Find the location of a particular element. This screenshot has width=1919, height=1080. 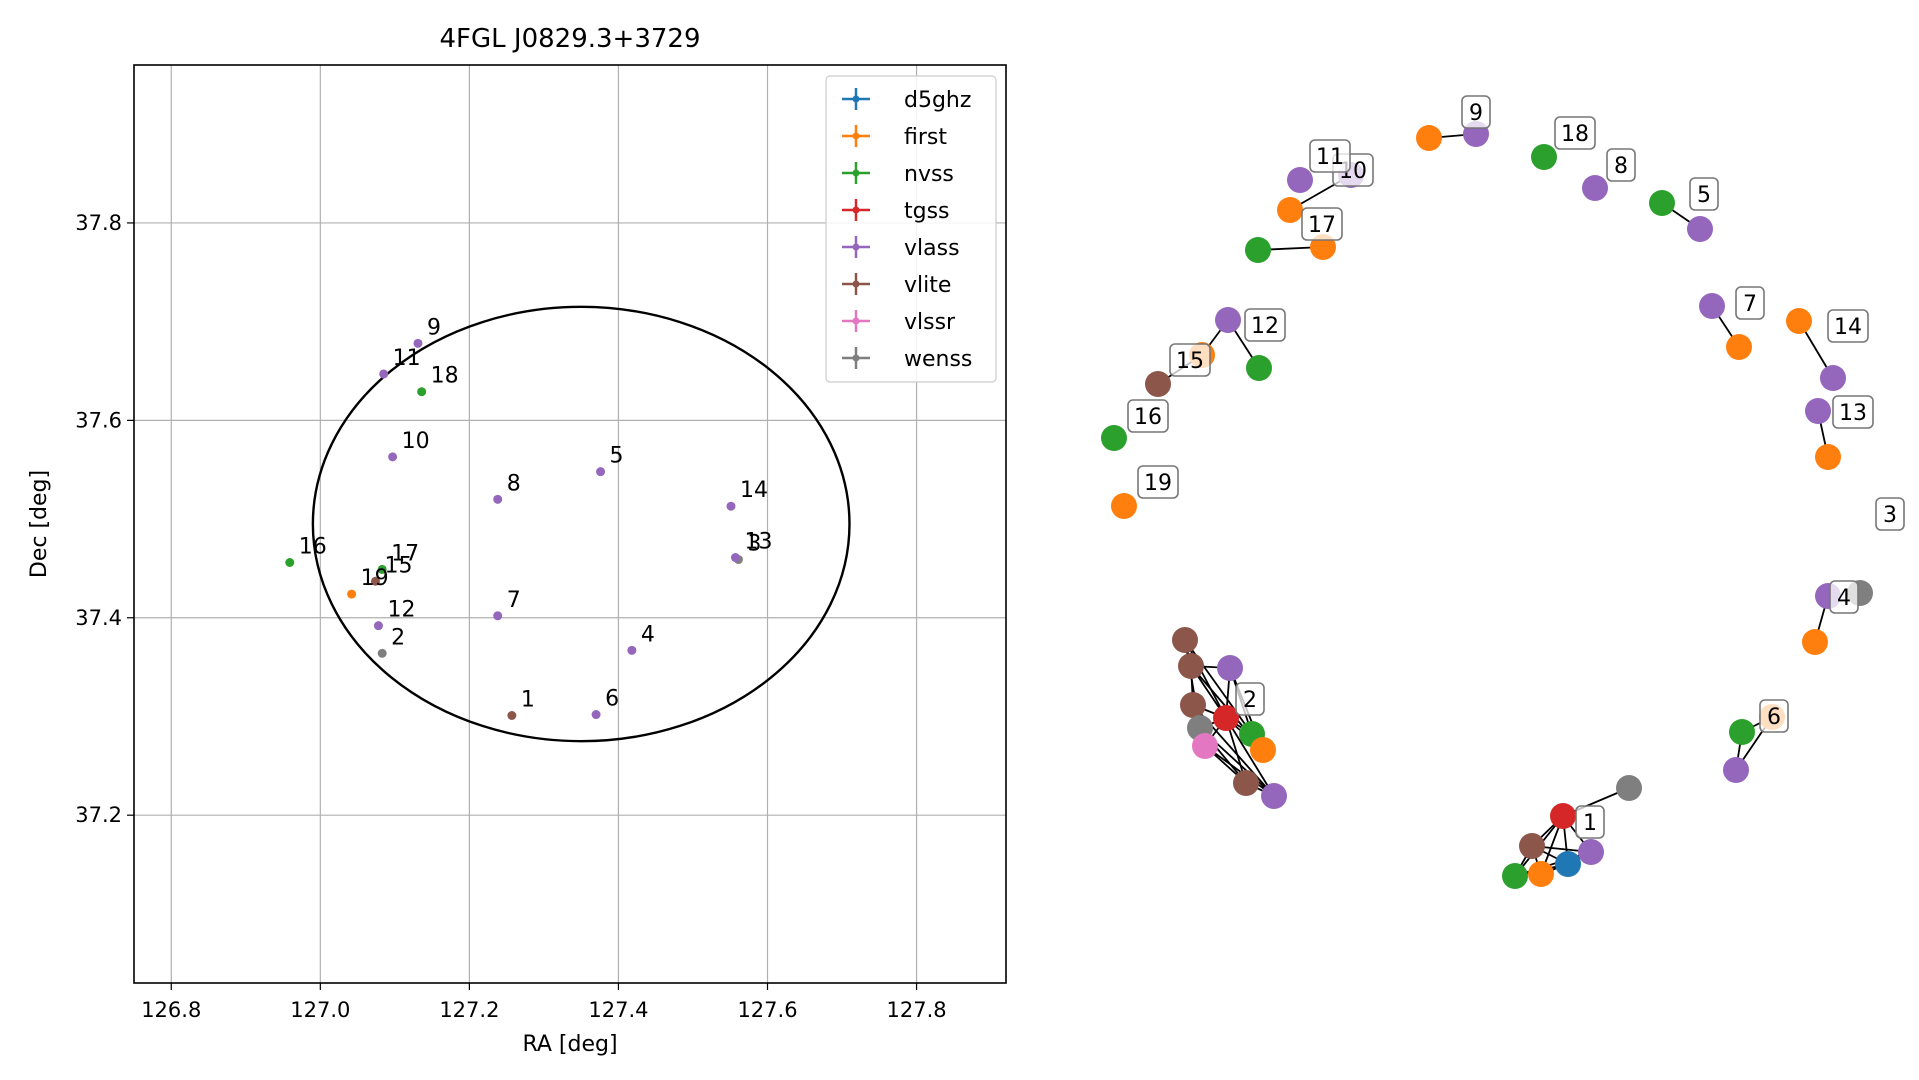

graph-label-text: 4 is located at coordinates (1844, 598).